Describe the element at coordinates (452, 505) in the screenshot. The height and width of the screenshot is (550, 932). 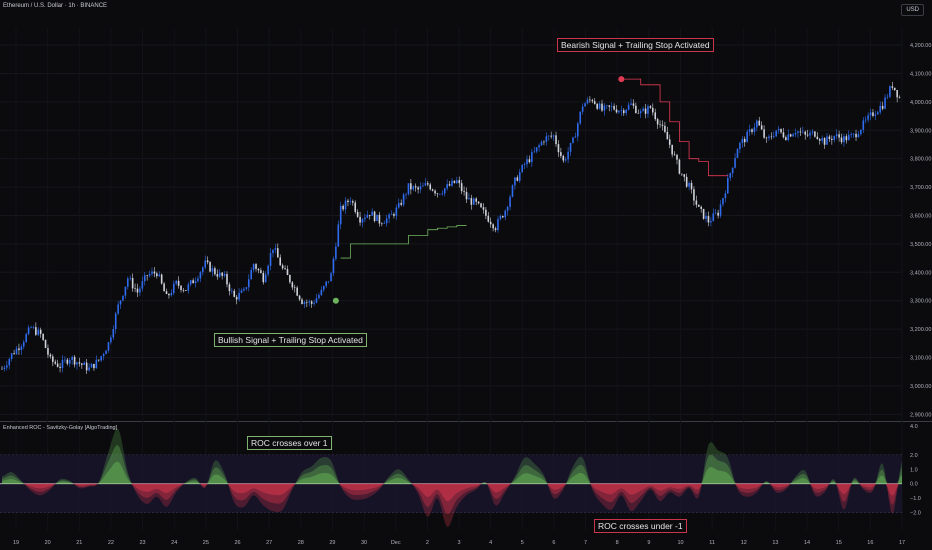
I see `roc-negative-area` at that location.